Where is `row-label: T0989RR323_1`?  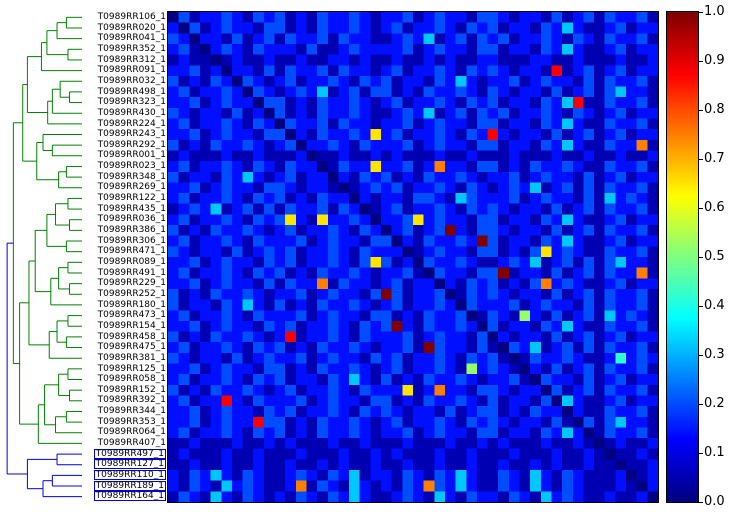 row-label: T0989RR323_1 is located at coordinates (103, 102).